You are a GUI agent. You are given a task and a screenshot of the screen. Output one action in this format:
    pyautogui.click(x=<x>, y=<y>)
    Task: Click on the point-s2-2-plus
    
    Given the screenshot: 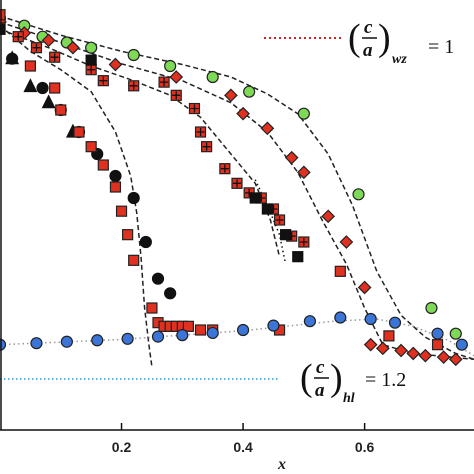 What is the action you would take?
    pyautogui.click(x=36, y=47)
    